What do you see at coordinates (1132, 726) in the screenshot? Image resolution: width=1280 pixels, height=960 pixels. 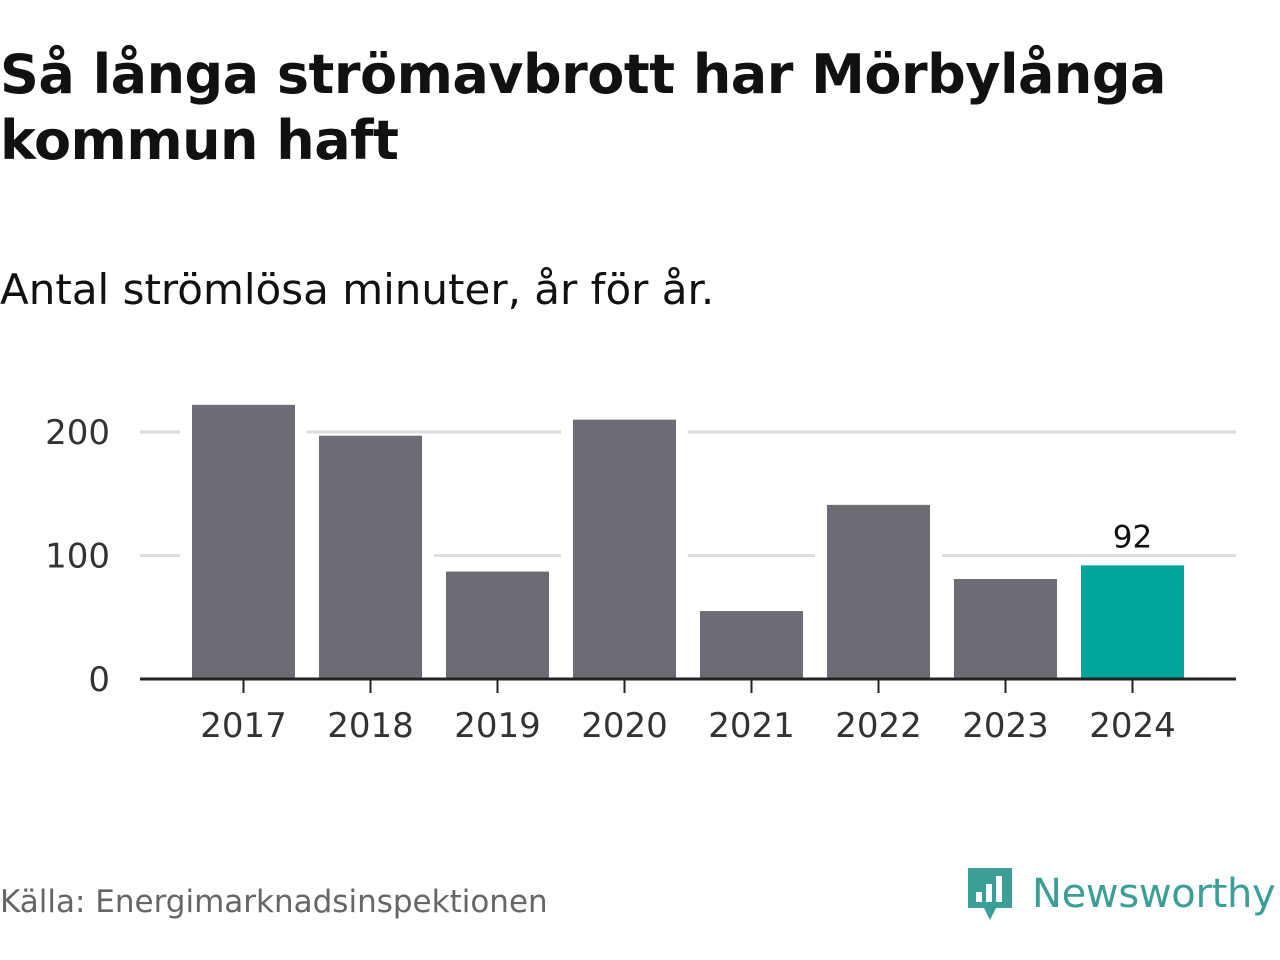 I see `x-tick-label: 2024` at bounding box center [1132, 726].